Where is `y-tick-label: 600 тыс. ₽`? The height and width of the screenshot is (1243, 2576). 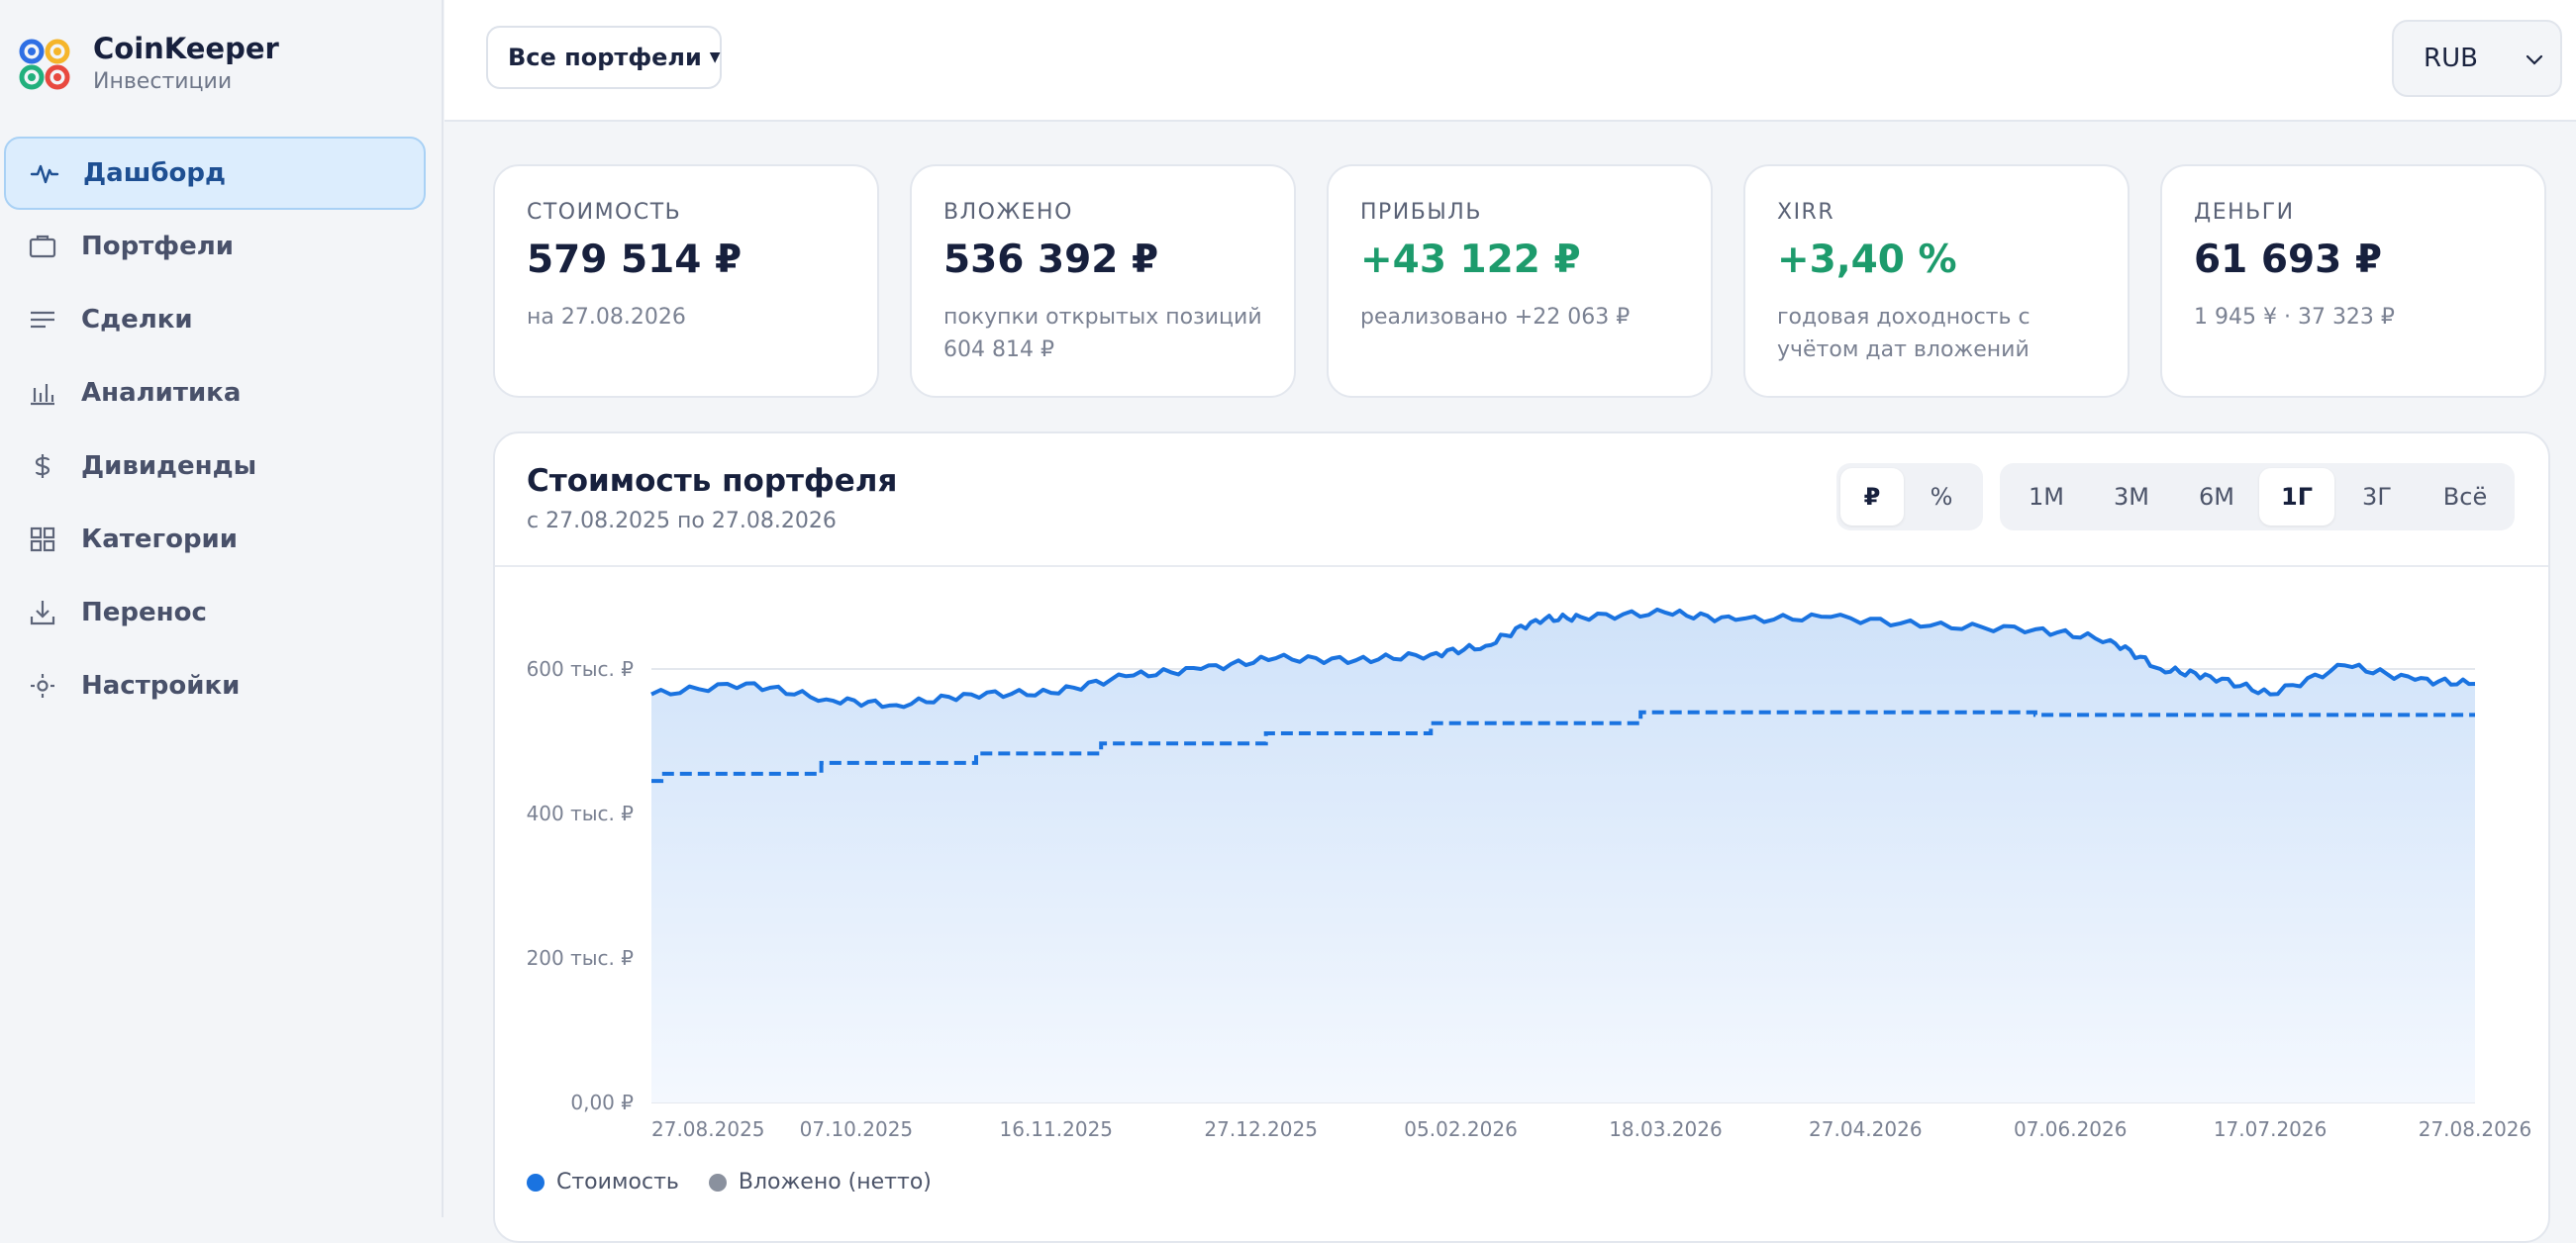 y-tick-label: 600 тыс. ₽ is located at coordinates (581, 669).